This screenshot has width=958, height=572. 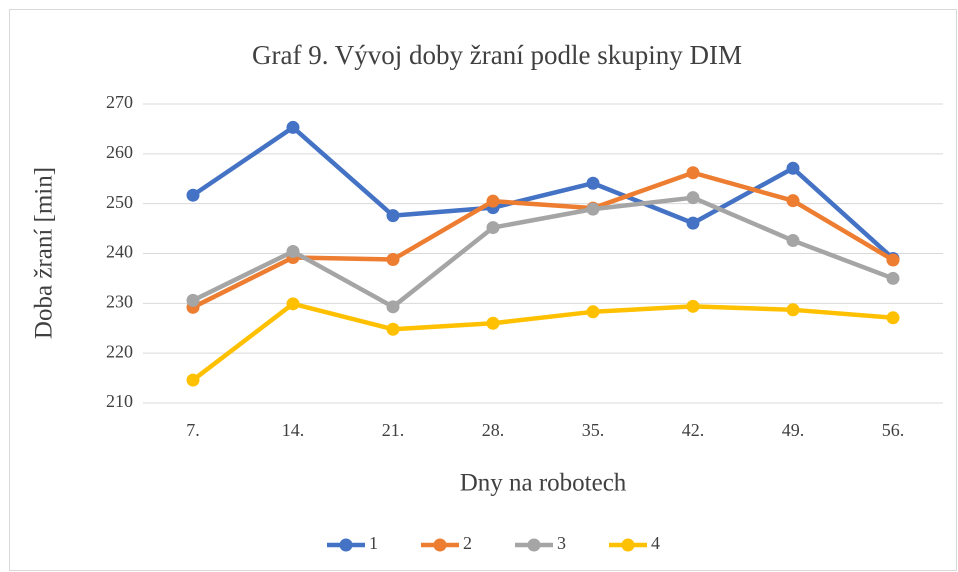 What do you see at coordinates (655, 543) in the screenshot?
I see `legend-label: 4` at bounding box center [655, 543].